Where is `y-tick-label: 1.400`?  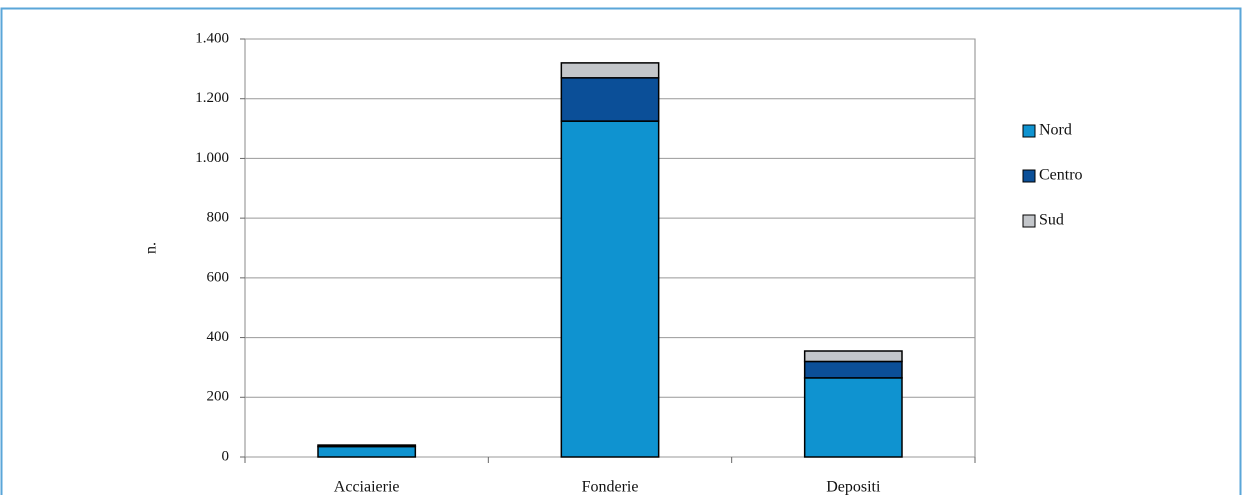 y-tick-label: 1.400 is located at coordinates (212, 38).